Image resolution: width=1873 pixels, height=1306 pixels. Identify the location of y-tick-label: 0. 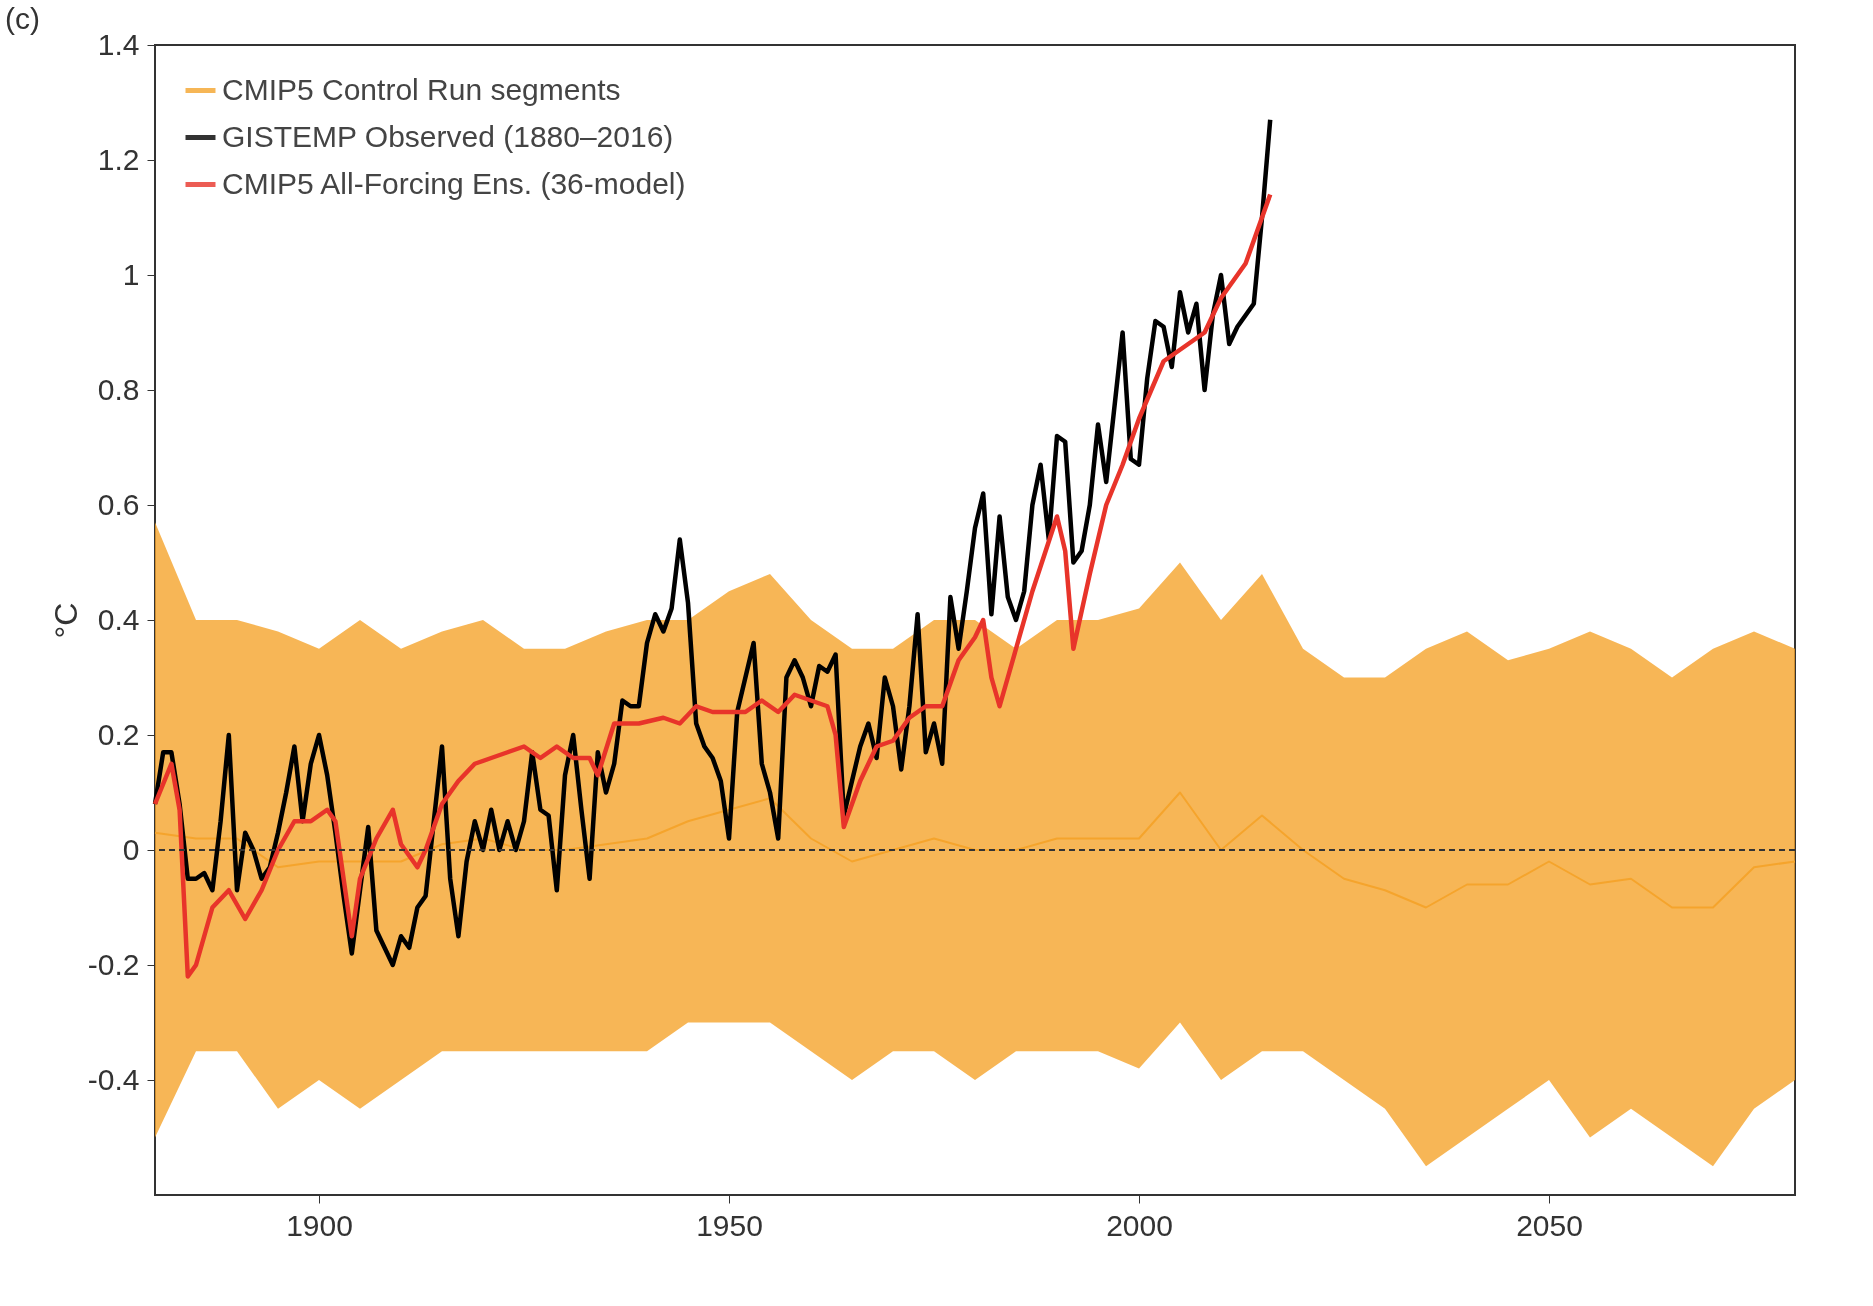
(131, 849).